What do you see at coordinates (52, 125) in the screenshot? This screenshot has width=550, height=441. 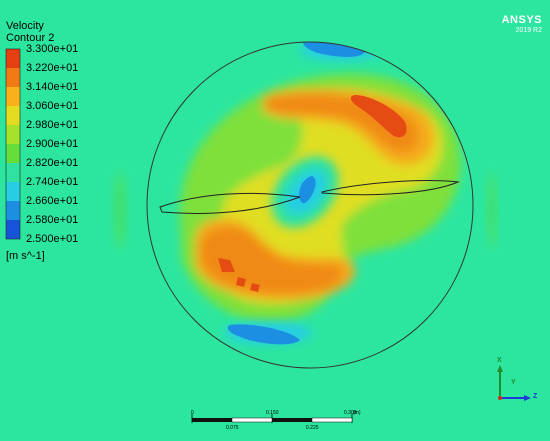 I see `legend-level: 2.980e+01` at bounding box center [52, 125].